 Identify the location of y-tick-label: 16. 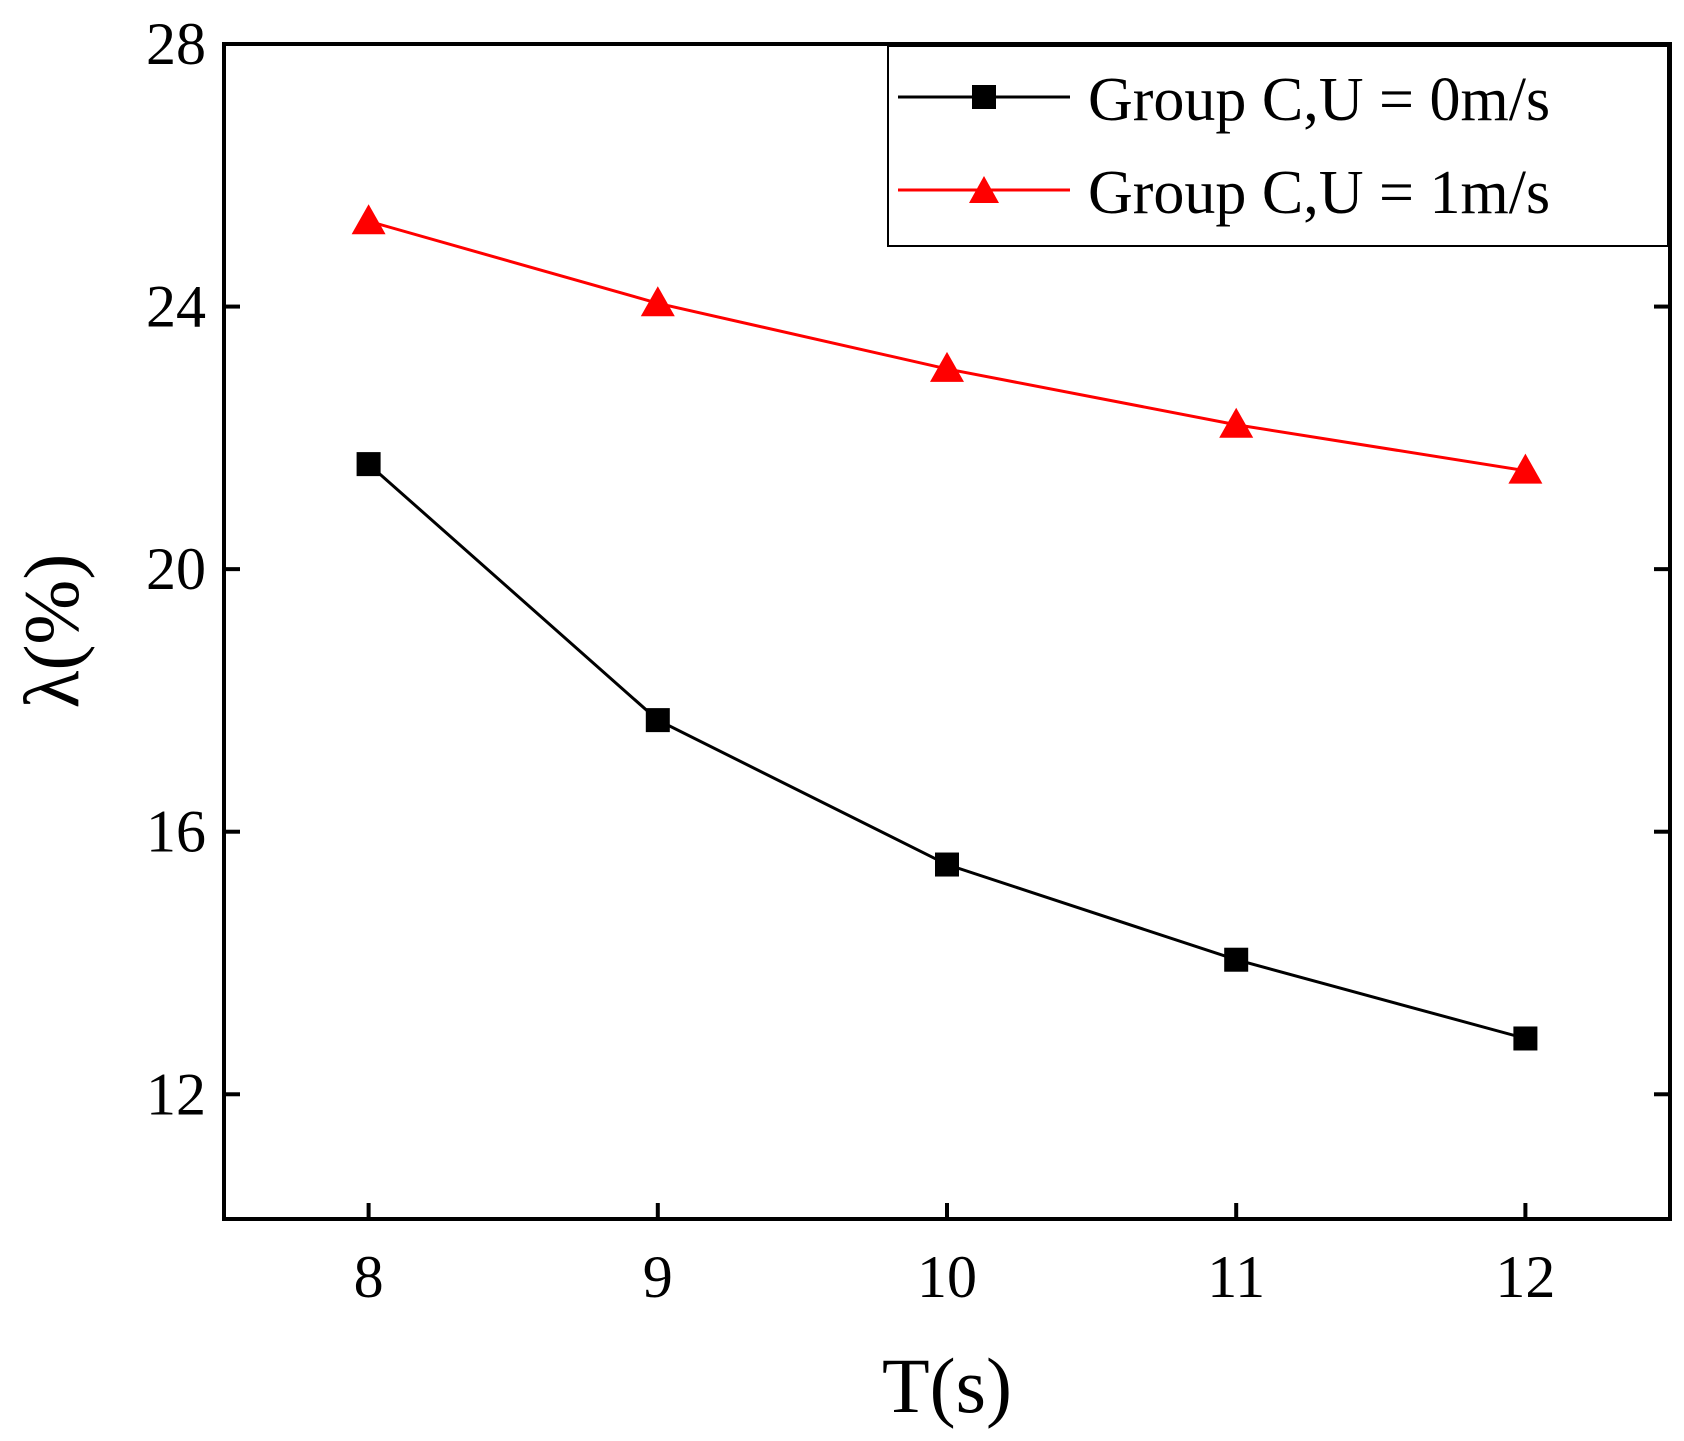
(176, 832).